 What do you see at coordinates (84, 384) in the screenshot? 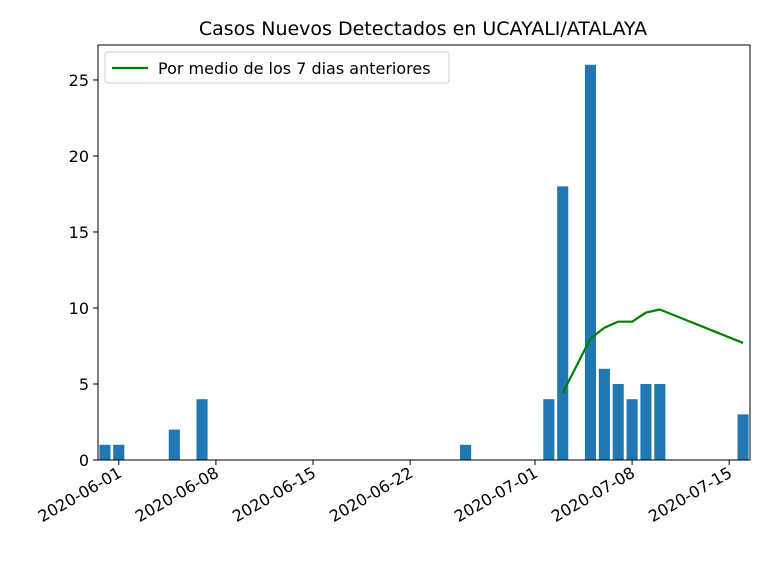
I see `y-tick-label: 5` at bounding box center [84, 384].